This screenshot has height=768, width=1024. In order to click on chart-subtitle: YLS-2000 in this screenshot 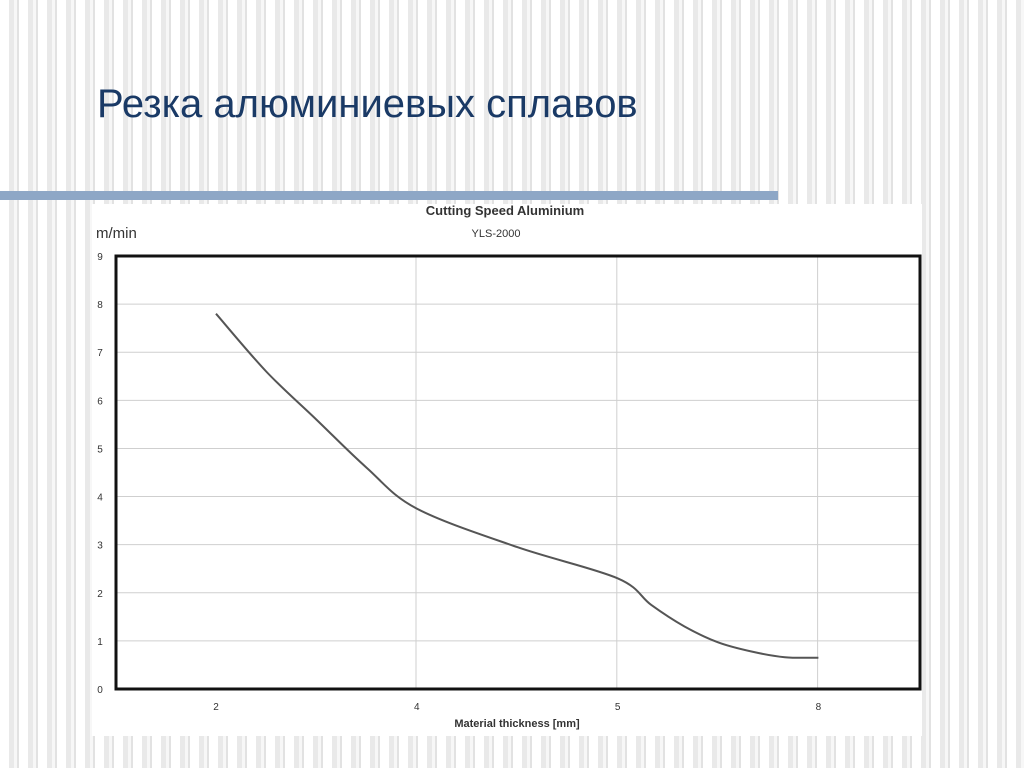, I will do `click(496, 234)`.